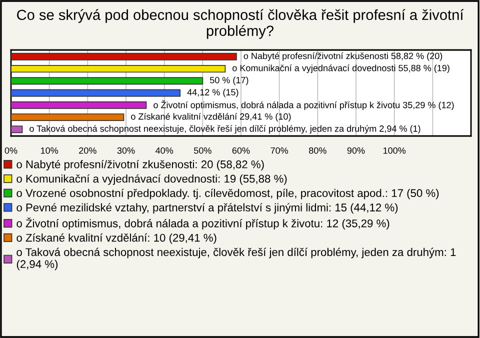  Describe the element at coordinates (212, 93) in the screenshot. I see `data-label: 44,12 % (15)` at that location.